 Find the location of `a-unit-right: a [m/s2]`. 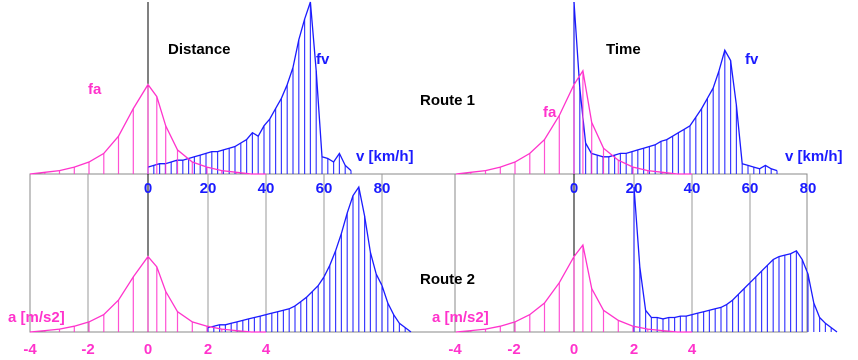

a-unit-right: a [m/s2] is located at coordinates (460, 317).